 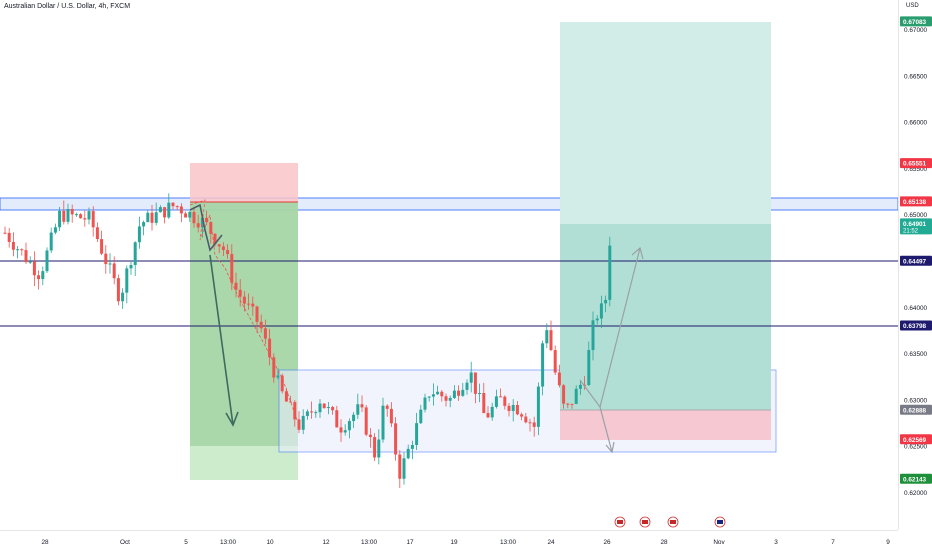 What do you see at coordinates (776, 542) in the screenshot?
I see `time-tick-label: 3` at bounding box center [776, 542].